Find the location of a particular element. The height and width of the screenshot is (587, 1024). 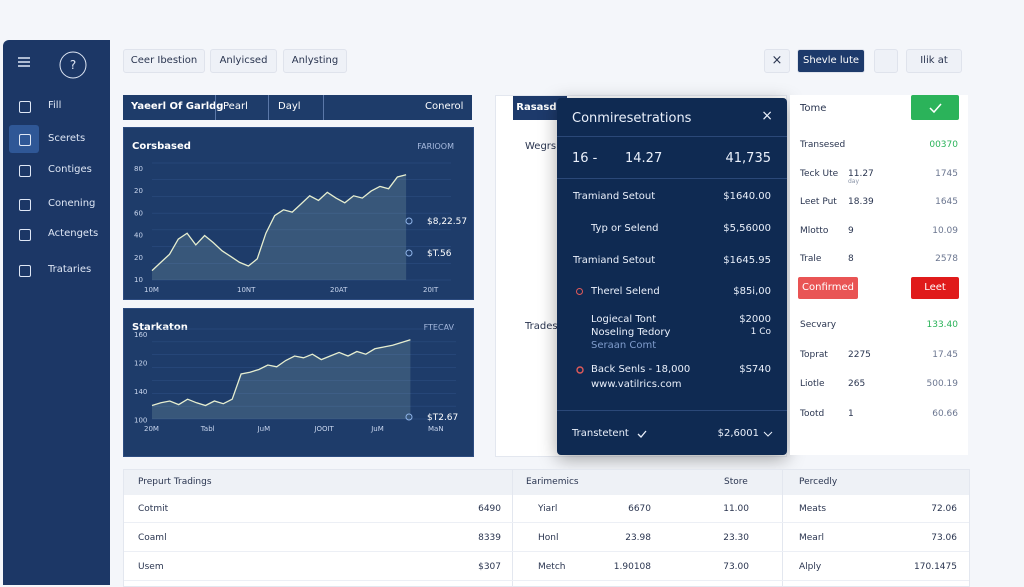

active-indicator is located at coordinates (24, 139).